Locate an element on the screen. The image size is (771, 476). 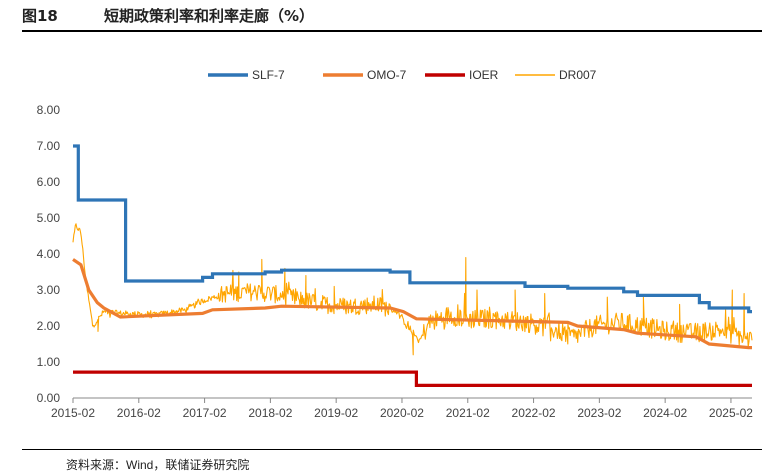
x-tick-label: 2021-02 is located at coordinates (468, 413).